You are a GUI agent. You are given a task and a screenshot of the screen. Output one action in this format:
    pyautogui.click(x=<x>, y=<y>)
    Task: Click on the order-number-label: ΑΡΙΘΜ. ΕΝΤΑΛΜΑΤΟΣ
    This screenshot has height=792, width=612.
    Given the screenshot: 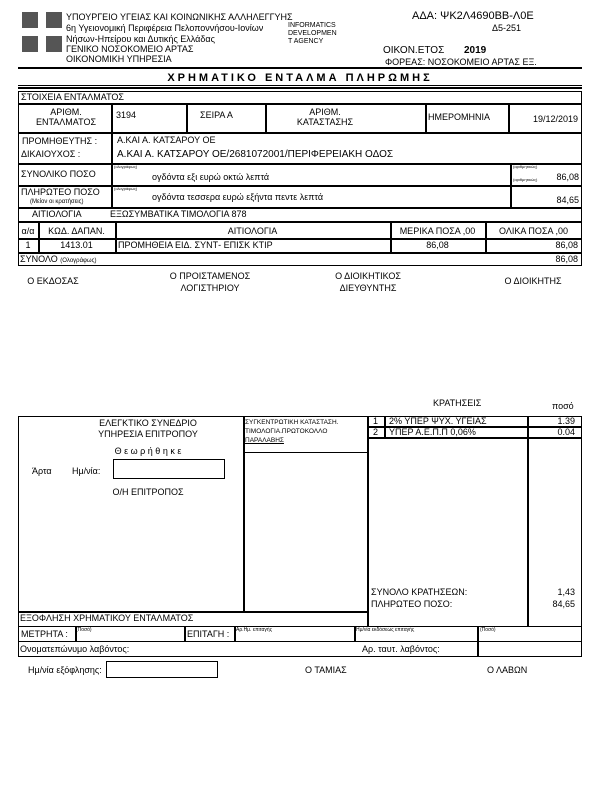 What is the action you would take?
    pyautogui.click(x=66, y=117)
    